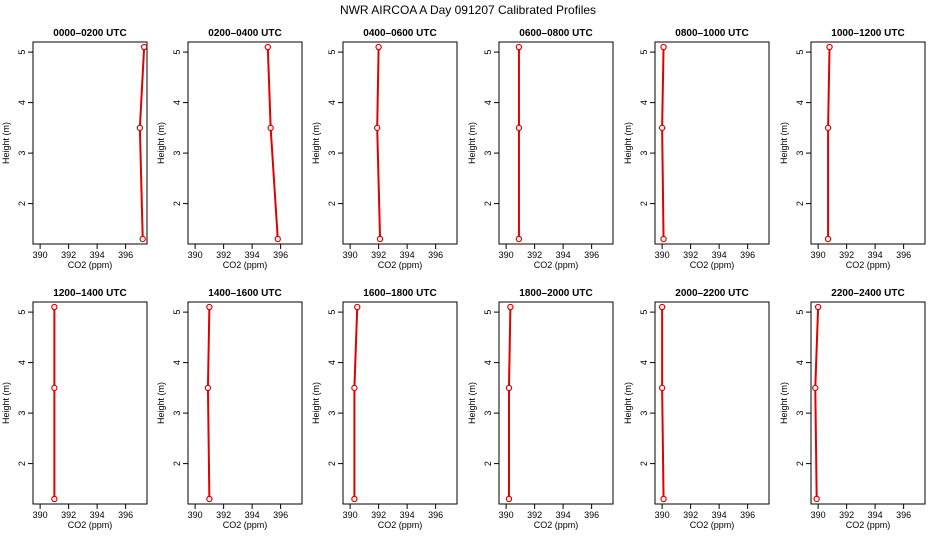  What do you see at coordinates (89, 293) in the screenshot?
I see `panel-title: 1200–1400 UTC` at bounding box center [89, 293].